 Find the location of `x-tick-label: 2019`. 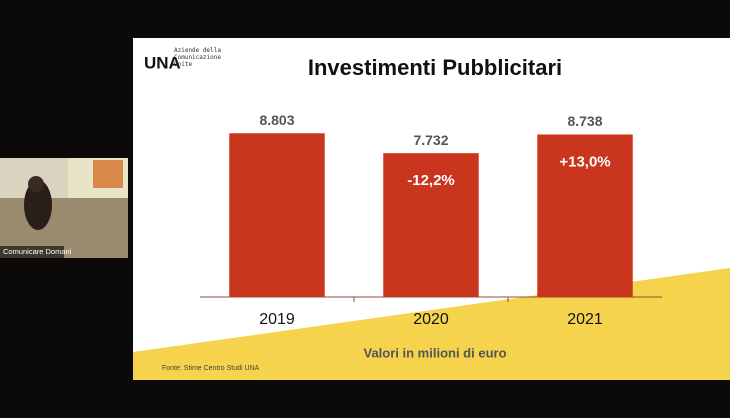

x-tick-label: 2019 is located at coordinates (277, 319).